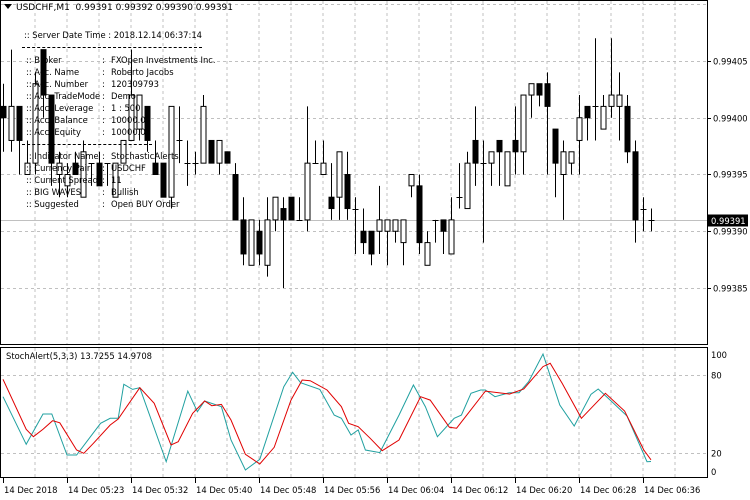 The width and height of the screenshot is (750, 500). I want to click on info-value: Demo, so click(123, 96).